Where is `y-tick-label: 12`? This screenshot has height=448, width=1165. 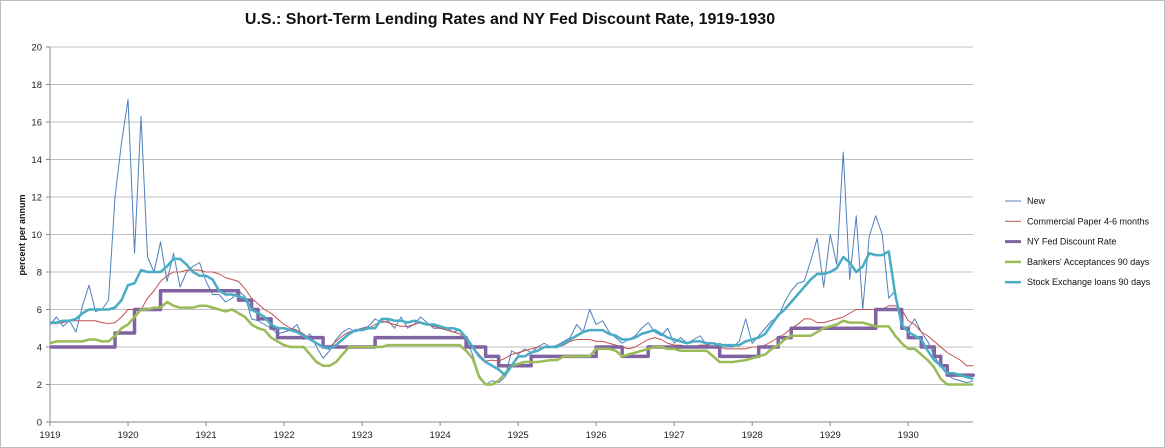 y-tick-label: 12 is located at coordinates (36, 198).